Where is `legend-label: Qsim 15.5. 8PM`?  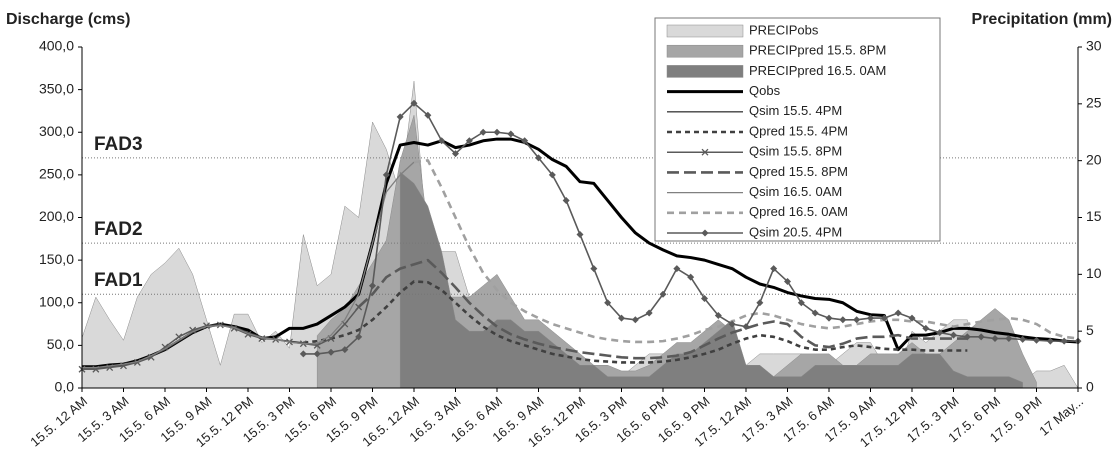
legend-label: Qsim 15.5. 8PM is located at coordinates (795, 151).